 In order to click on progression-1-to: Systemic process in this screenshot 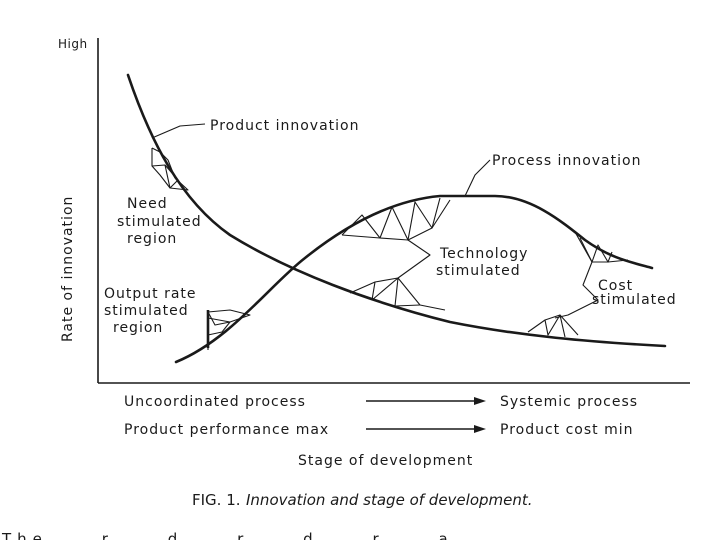, I will do `click(569, 402)`.